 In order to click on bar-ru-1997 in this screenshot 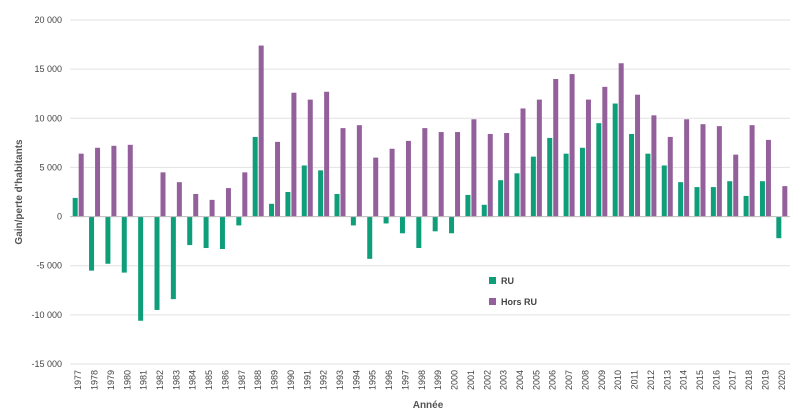, I will do `click(402, 225)`.